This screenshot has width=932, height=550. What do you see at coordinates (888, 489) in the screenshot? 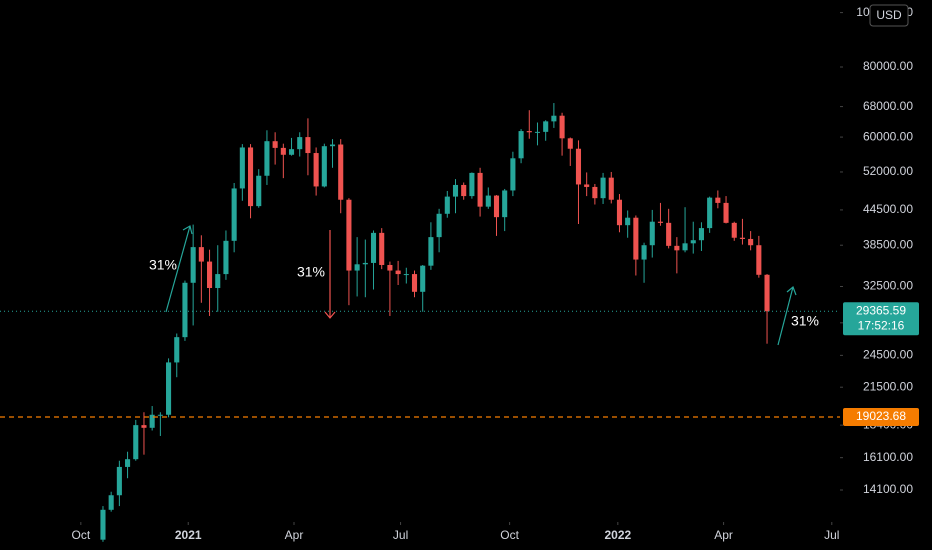
I see `y-tick-label: 14100.00` at bounding box center [888, 489].